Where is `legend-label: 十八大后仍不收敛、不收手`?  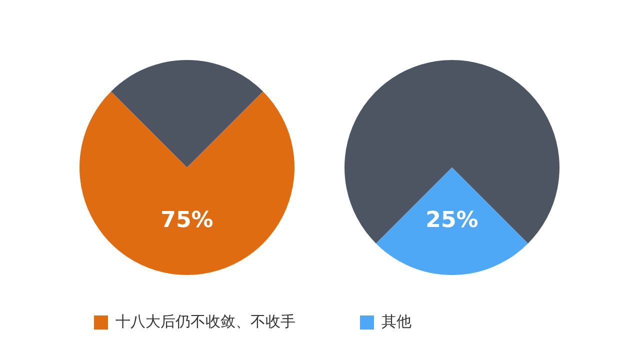 legend-label: 十八大后仍不收敛、不收手 is located at coordinates (206, 321).